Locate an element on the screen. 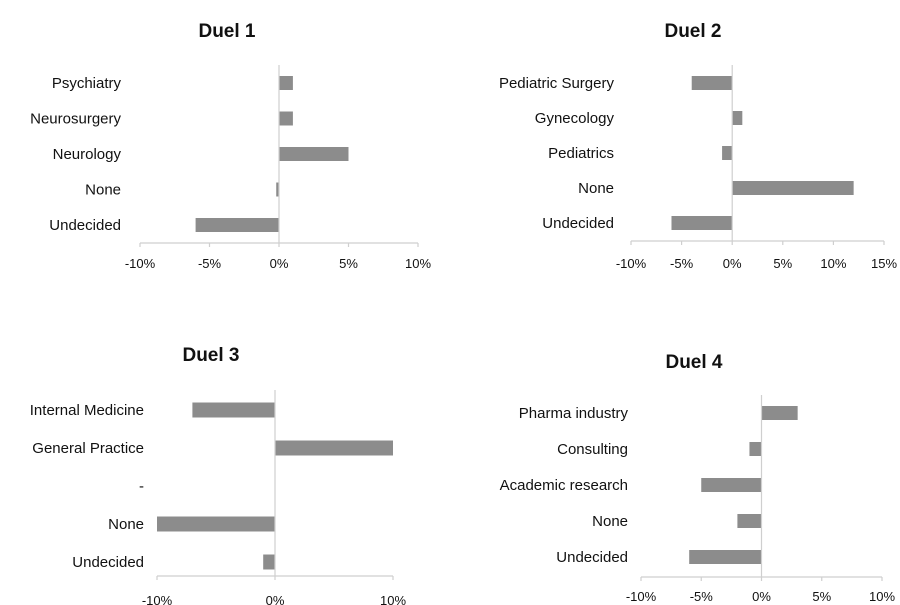 This screenshot has height=605, width=900. chart-title: Duel 1 is located at coordinates (226, 31).